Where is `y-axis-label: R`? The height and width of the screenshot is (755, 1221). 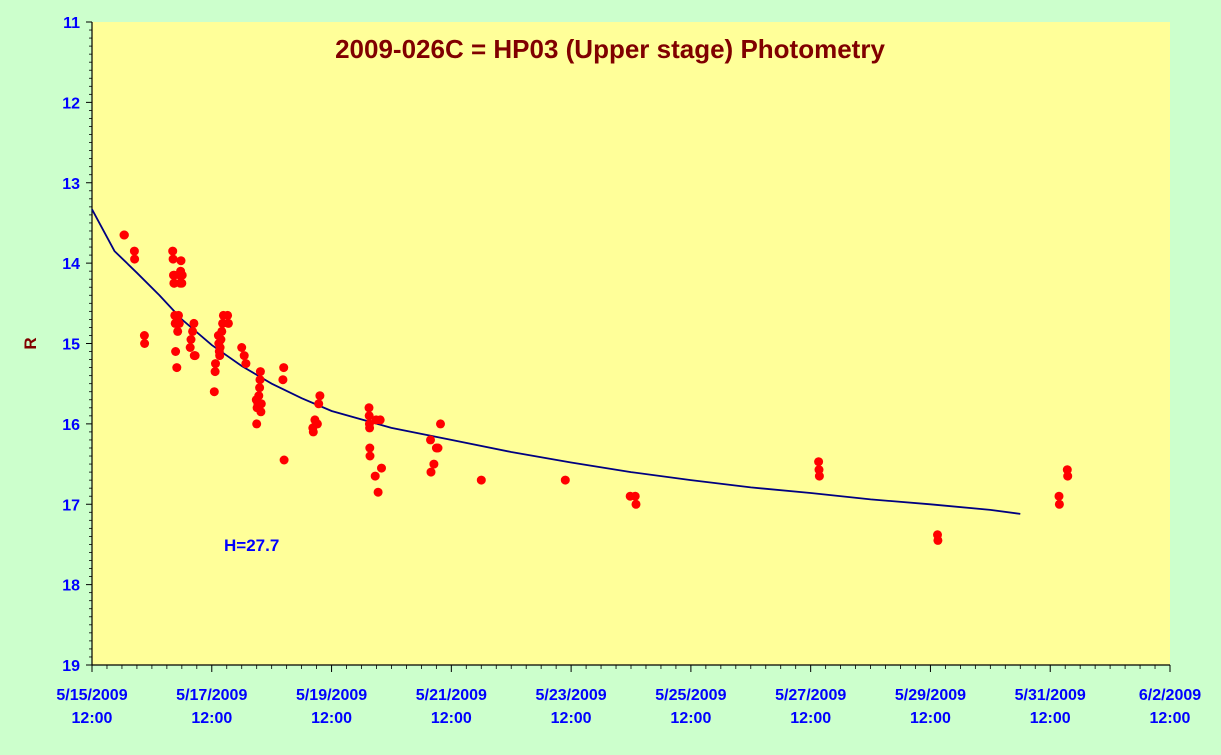 y-axis-label: R is located at coordinates (30, 343).